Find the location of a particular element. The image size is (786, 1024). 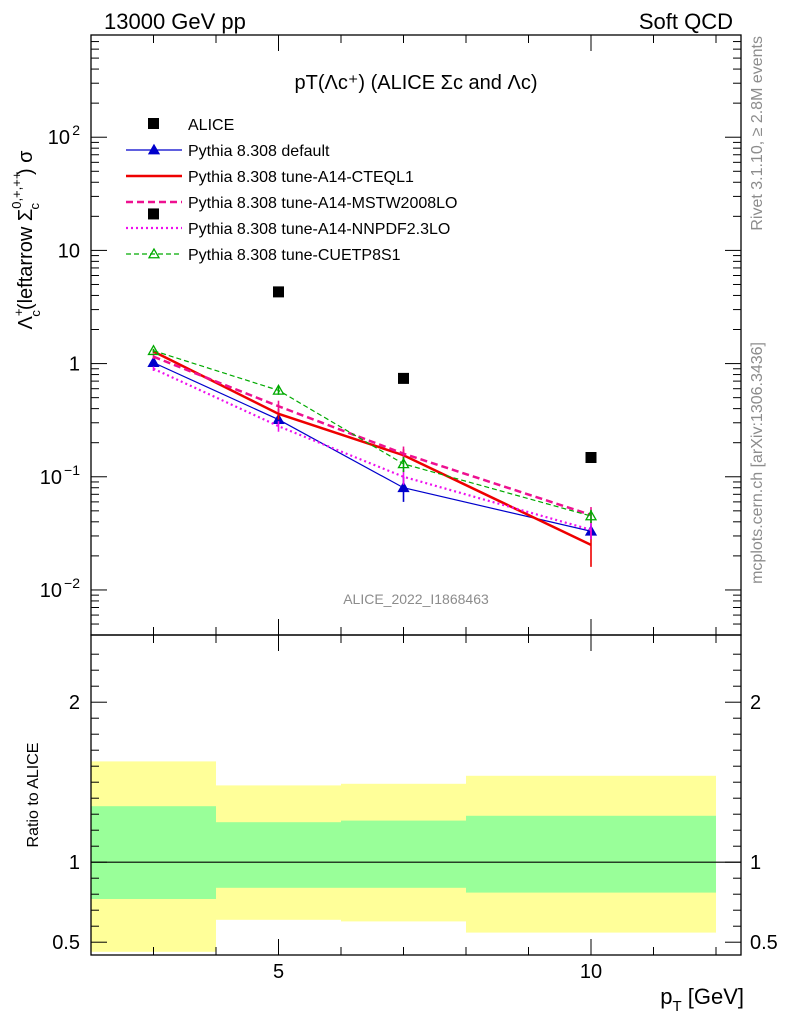

y-axis-label-group: Λ+ c(leftarrow Σ0,+,++ c) σ is located at coordinates (26, 240).